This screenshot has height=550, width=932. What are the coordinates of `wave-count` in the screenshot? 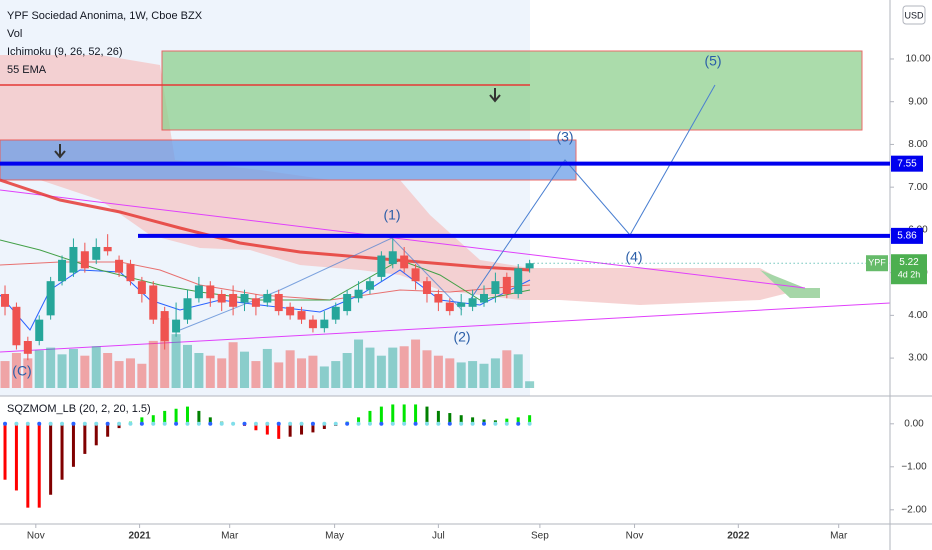 It's located at (321, 284).